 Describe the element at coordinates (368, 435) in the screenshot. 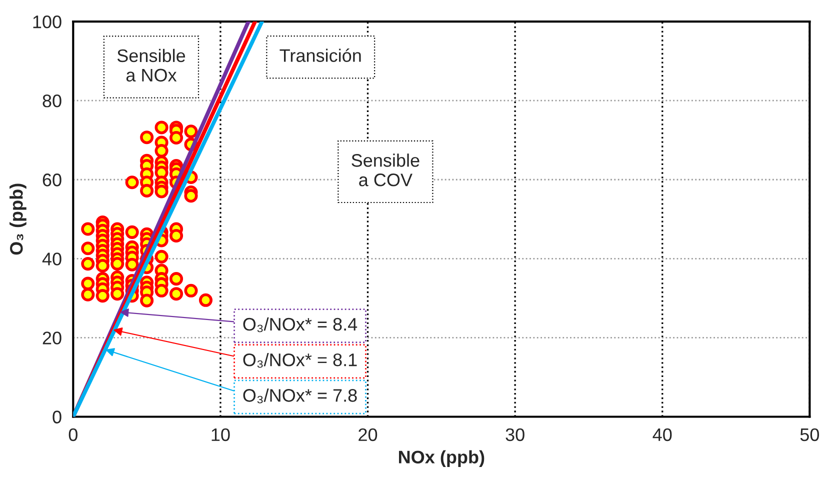

I see `x-tick-label: 20` at that location.